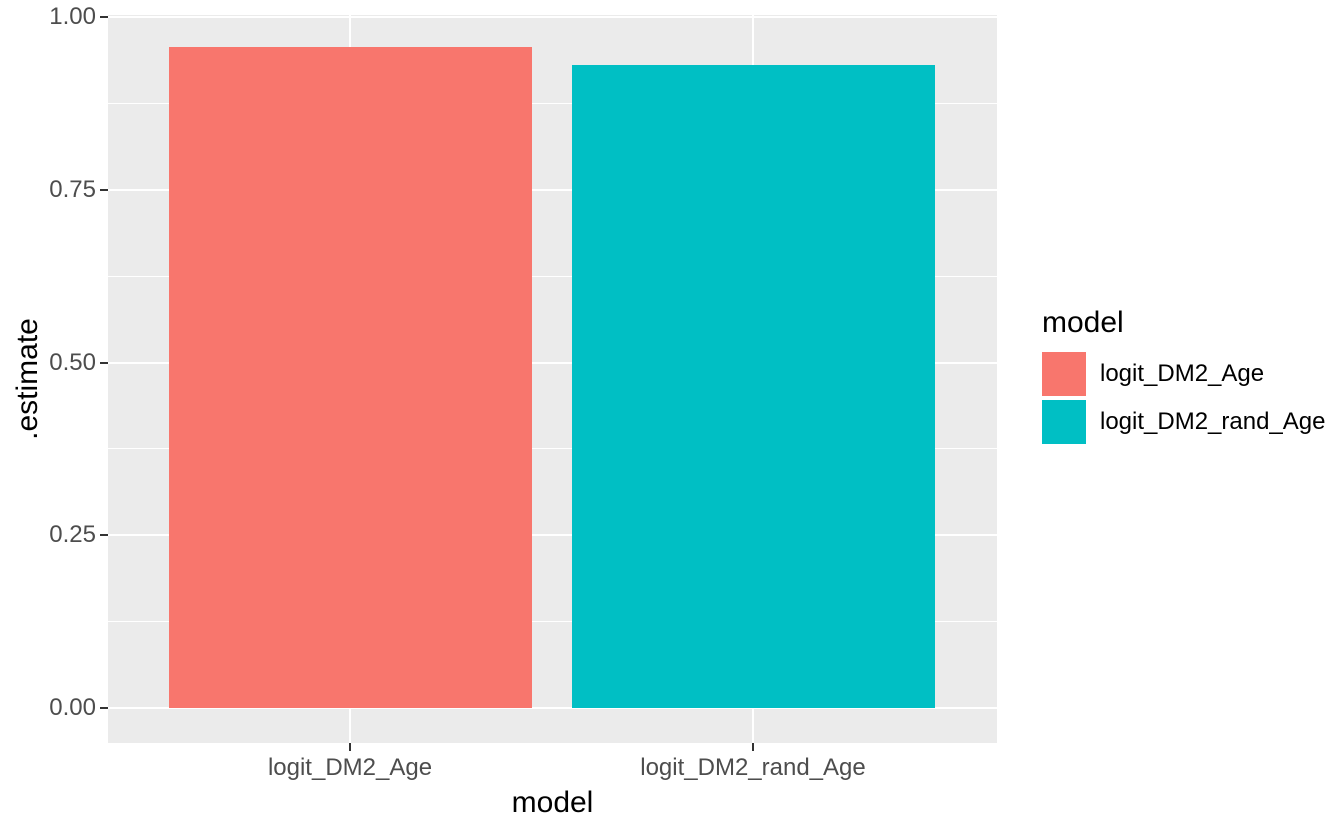  I want to click on legend-title: model, so click(1083, 322).